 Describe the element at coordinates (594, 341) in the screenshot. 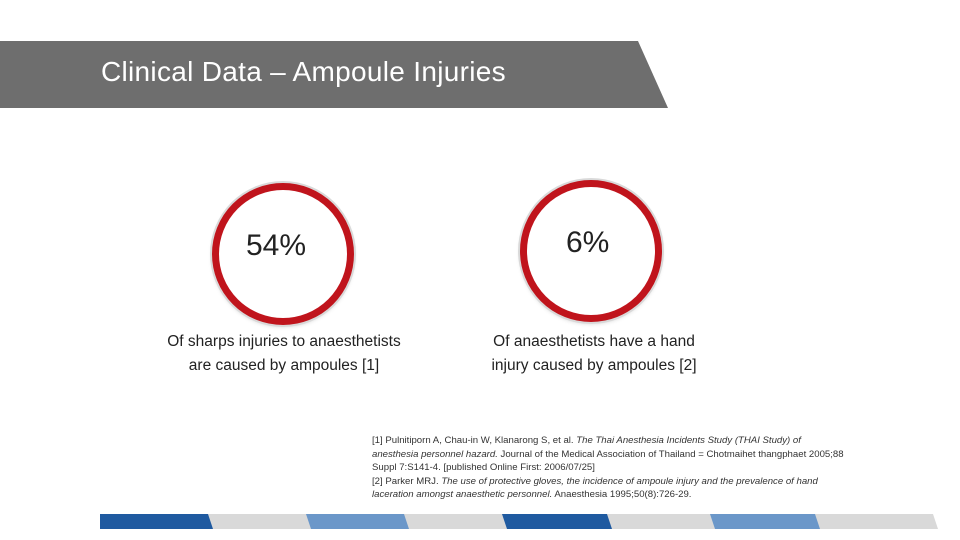

I see `stat-caption-2-line1: Of anaesthetists have a hand` at that location.